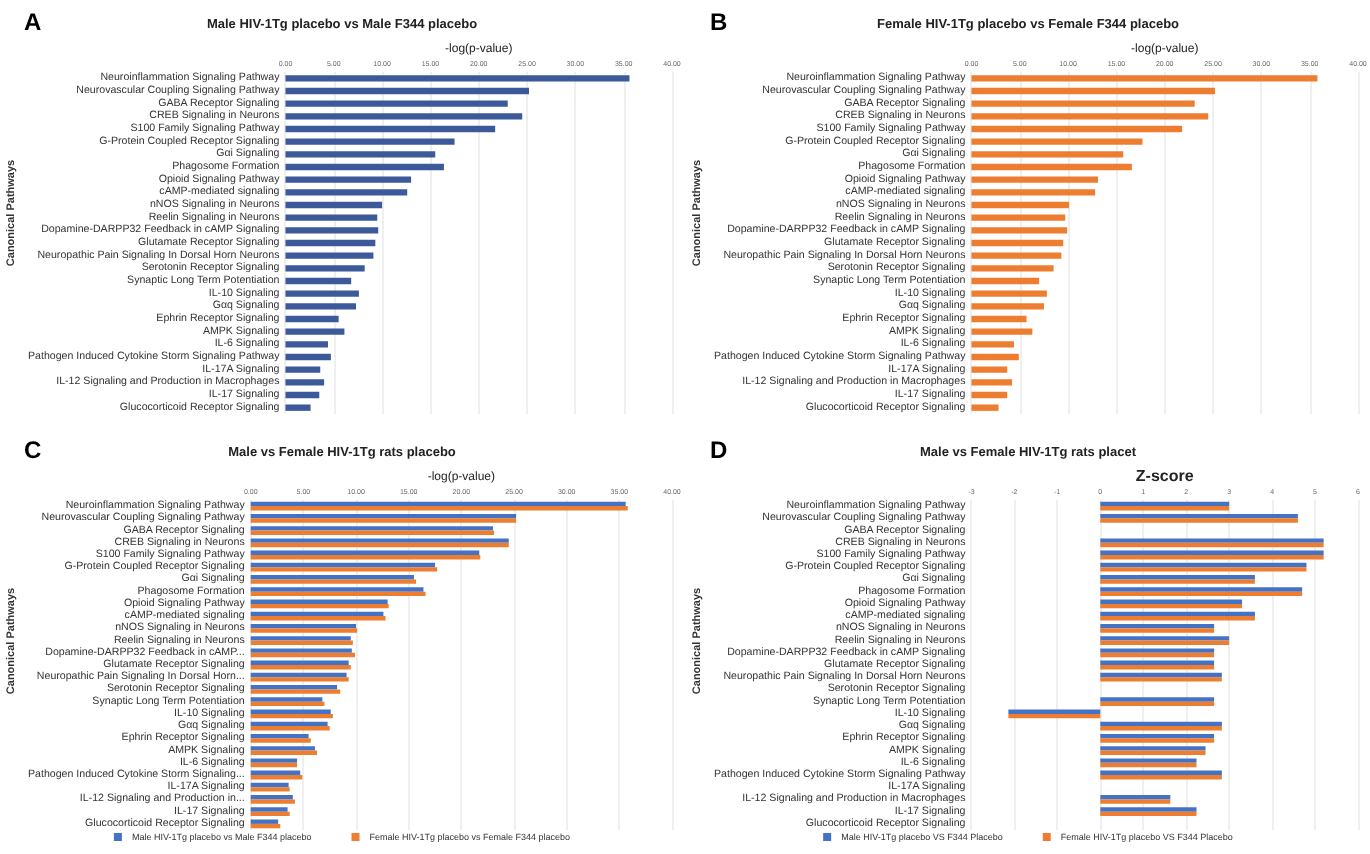 This screenshot has width=1370, height=854. I want to click on x-axis-title: Z-score, so click(1165, 476).